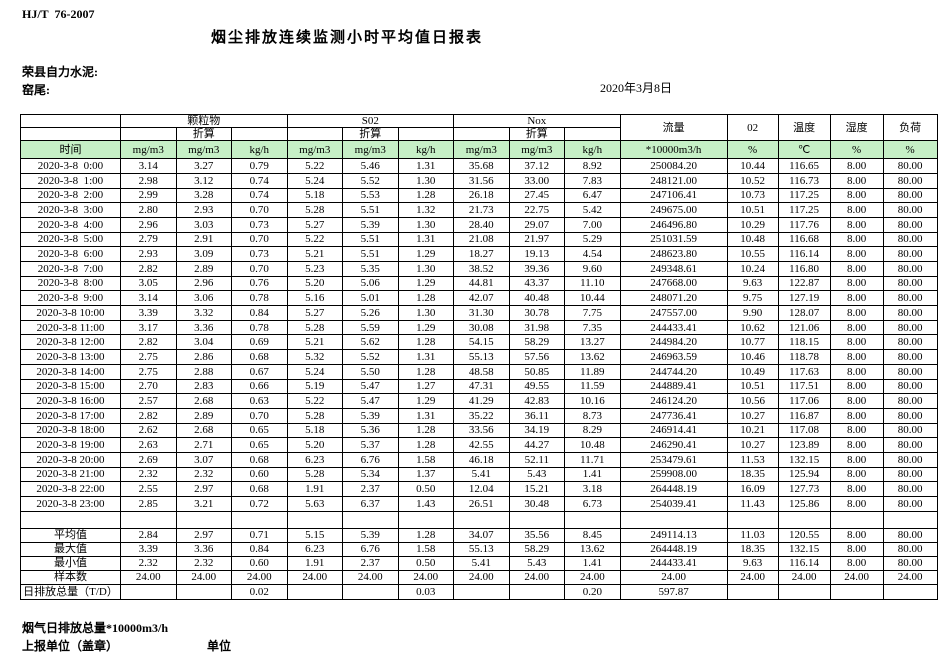 The height and width of the screenshot is (655, 938). I want to click on value-cell: 5.24, so click(315, 180).